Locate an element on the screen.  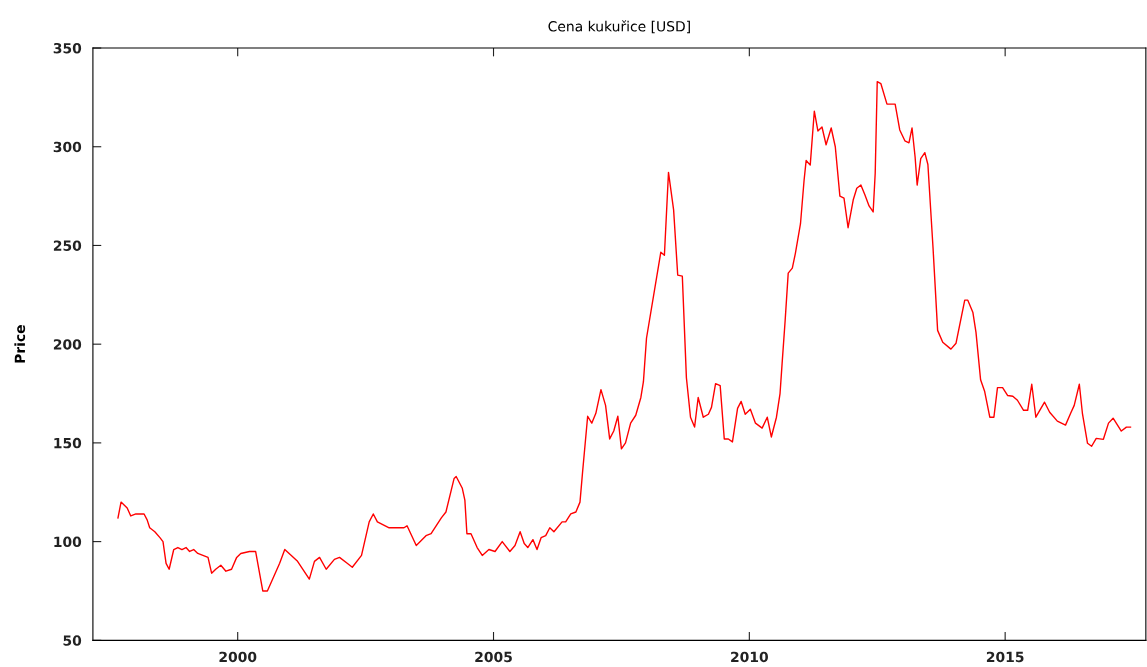
y-axis-title: Price is located at coordinates (20, 344).